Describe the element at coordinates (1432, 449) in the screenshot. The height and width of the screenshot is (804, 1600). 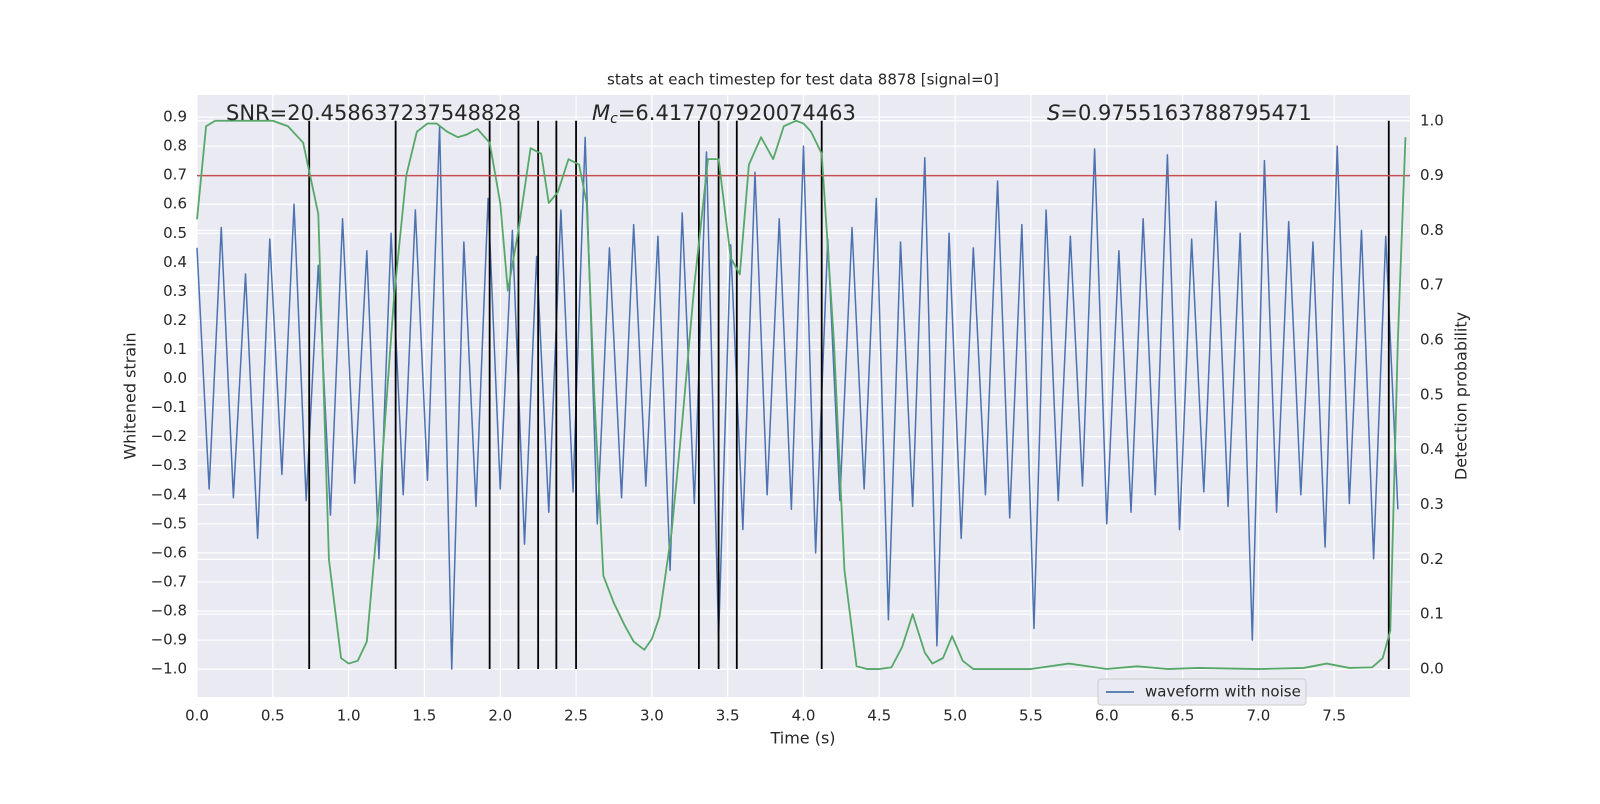
I see `y2-tick-label: 0.4` at that location.